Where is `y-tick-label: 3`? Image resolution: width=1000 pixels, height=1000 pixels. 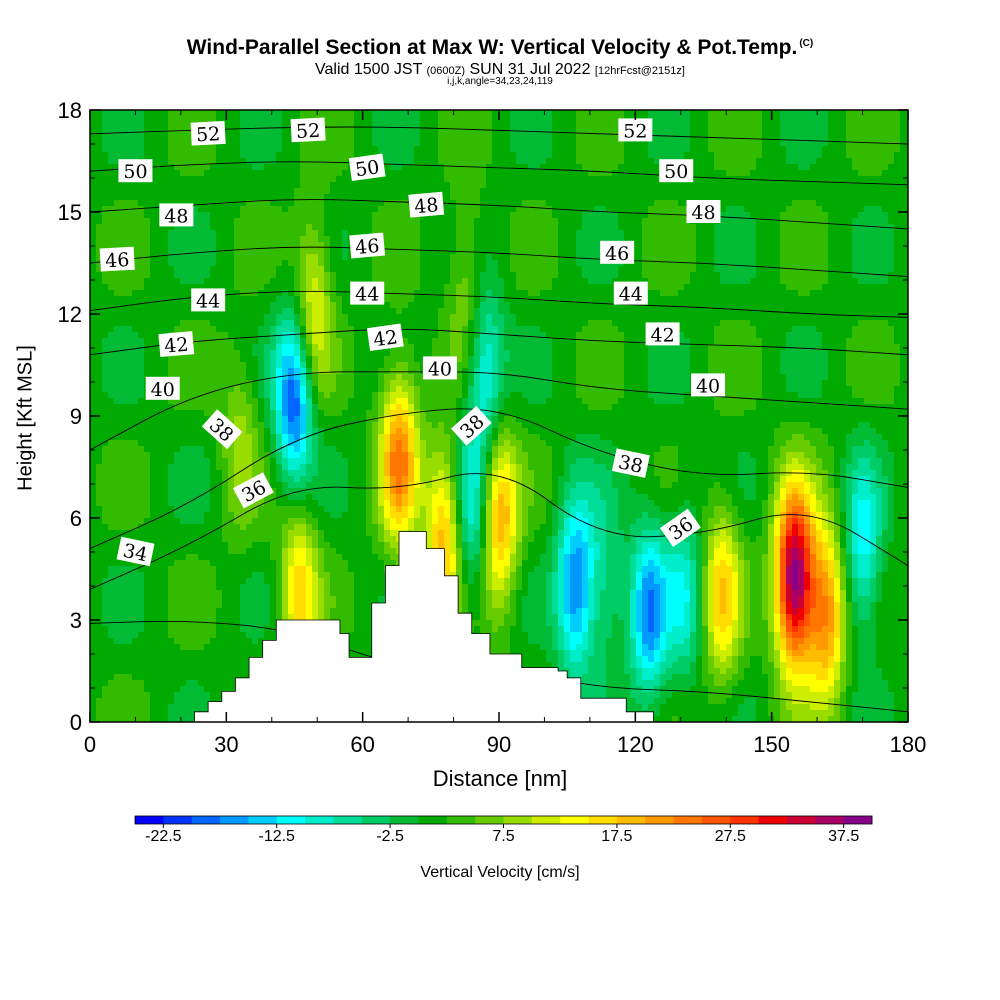 y-tick-label: 3 is located at coordinates (76, 620).